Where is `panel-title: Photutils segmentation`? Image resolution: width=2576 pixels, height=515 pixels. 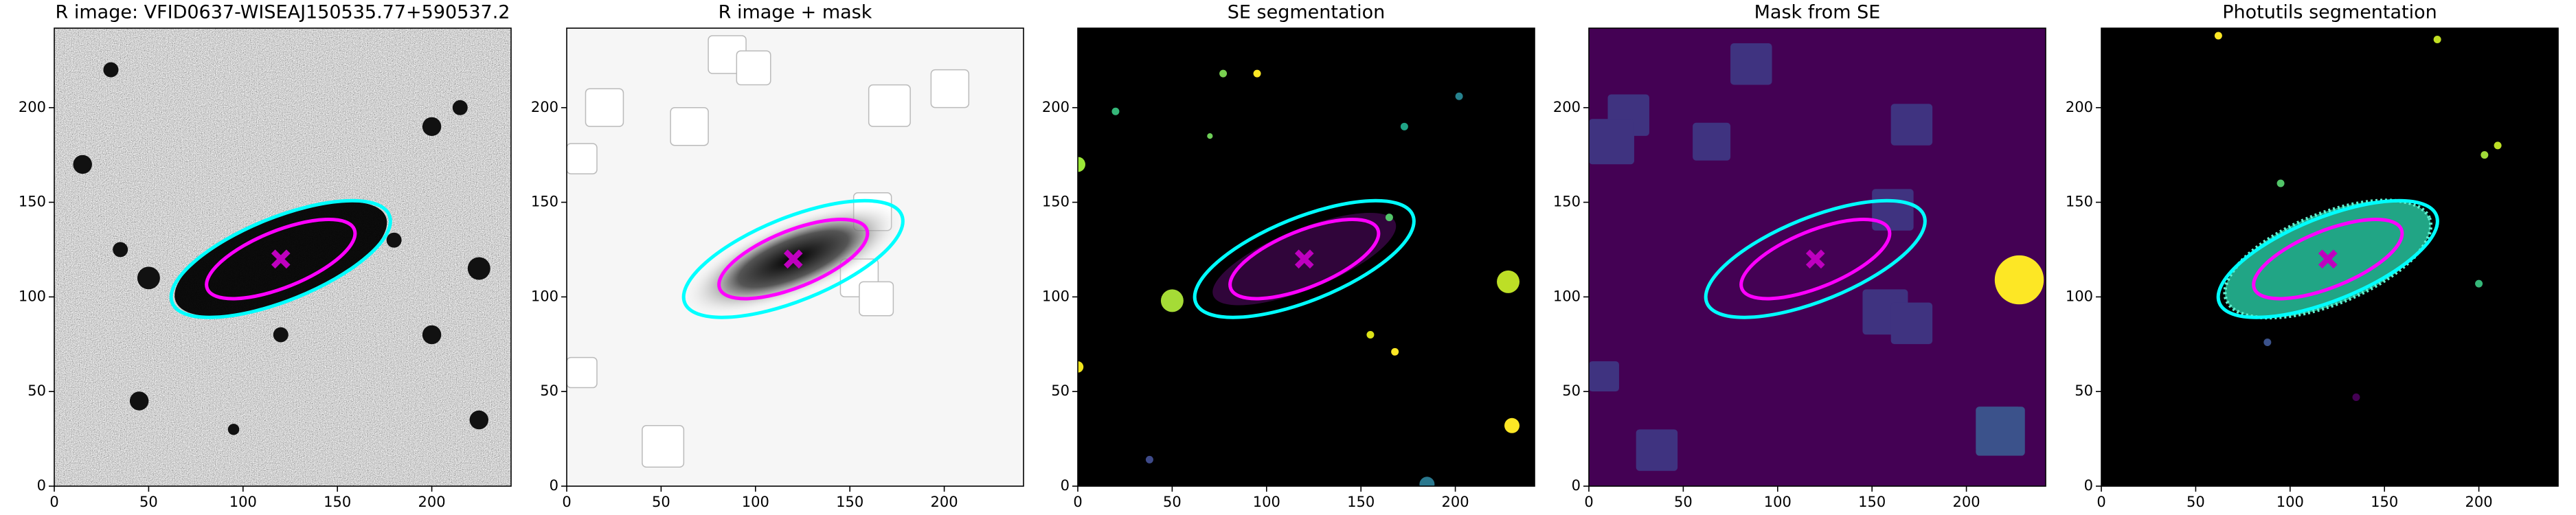
panel-title: Photutils segmentation is located at coordinates (2329, 12).